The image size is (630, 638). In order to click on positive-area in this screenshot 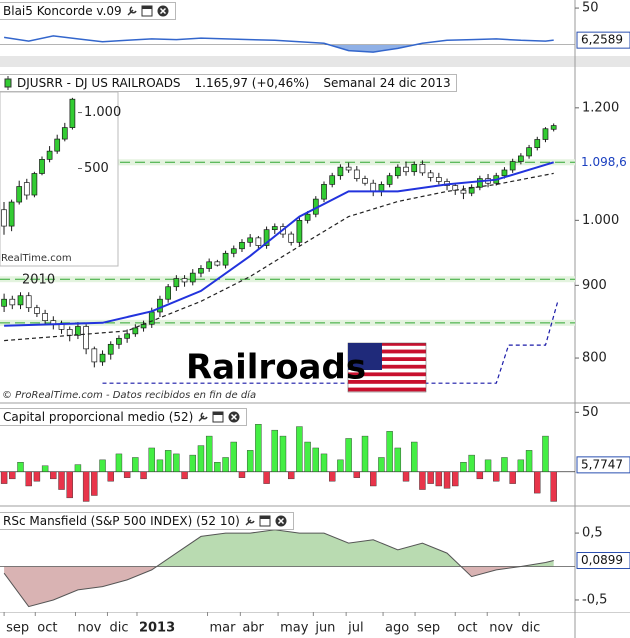, I will do `click(279, 548)`.